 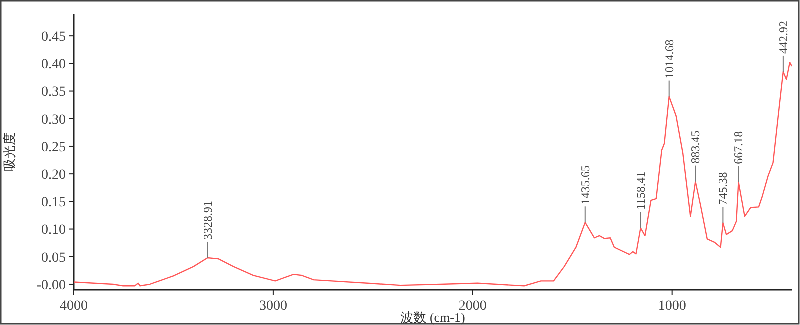 What do you see at coordinates (51, 286) in the screenshot?
I see `y-tick-label: -0.00` at bounding box center [51, 286].